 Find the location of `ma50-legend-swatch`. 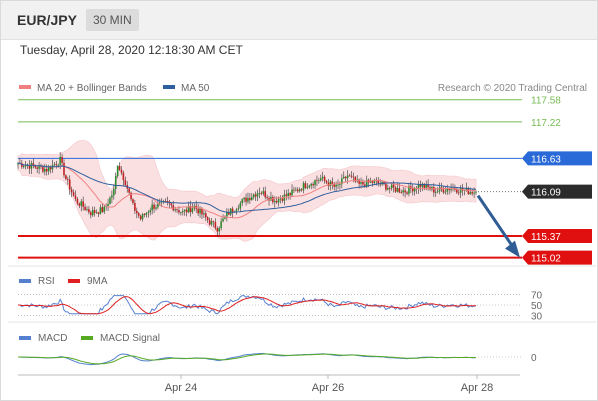

ma50-legend-swatch is located at coordinates (169, 87).